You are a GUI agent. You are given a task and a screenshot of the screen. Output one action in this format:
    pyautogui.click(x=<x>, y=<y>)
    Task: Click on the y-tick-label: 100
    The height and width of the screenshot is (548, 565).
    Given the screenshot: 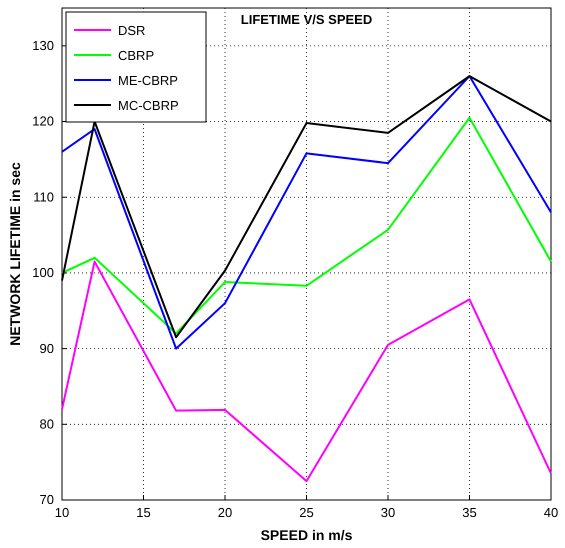 What is the action you would take?
    pyautogui.click(x=43, y=272)
    